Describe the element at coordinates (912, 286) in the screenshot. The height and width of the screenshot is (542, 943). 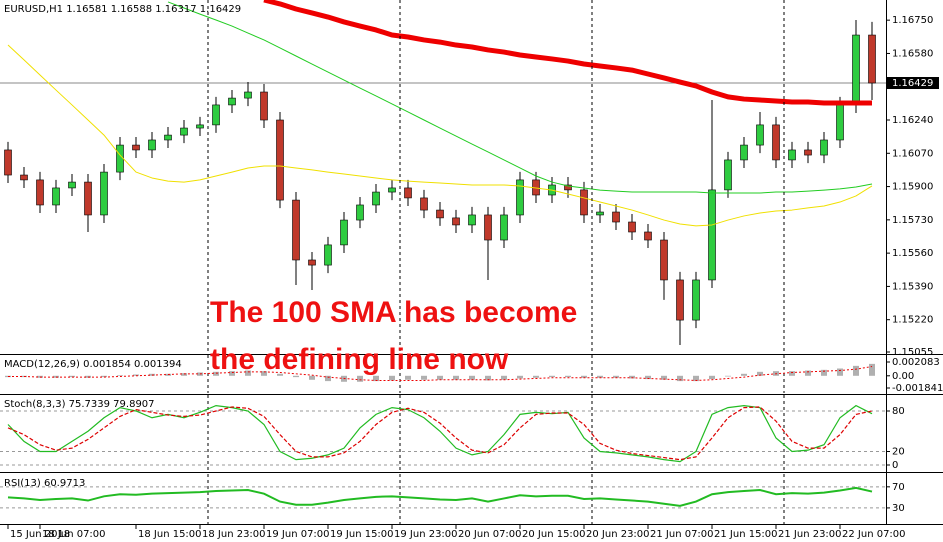
I see `y-tick-label: 1.15390` at that location.